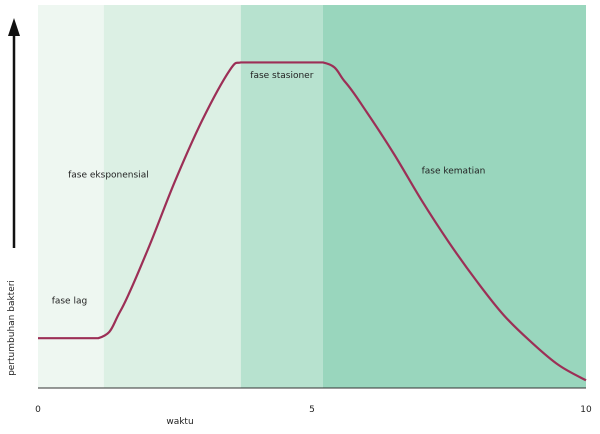  Describe the element at coordinates (586, 410) in the screenshot. I see `x-tick-label-2: 10` at that location.